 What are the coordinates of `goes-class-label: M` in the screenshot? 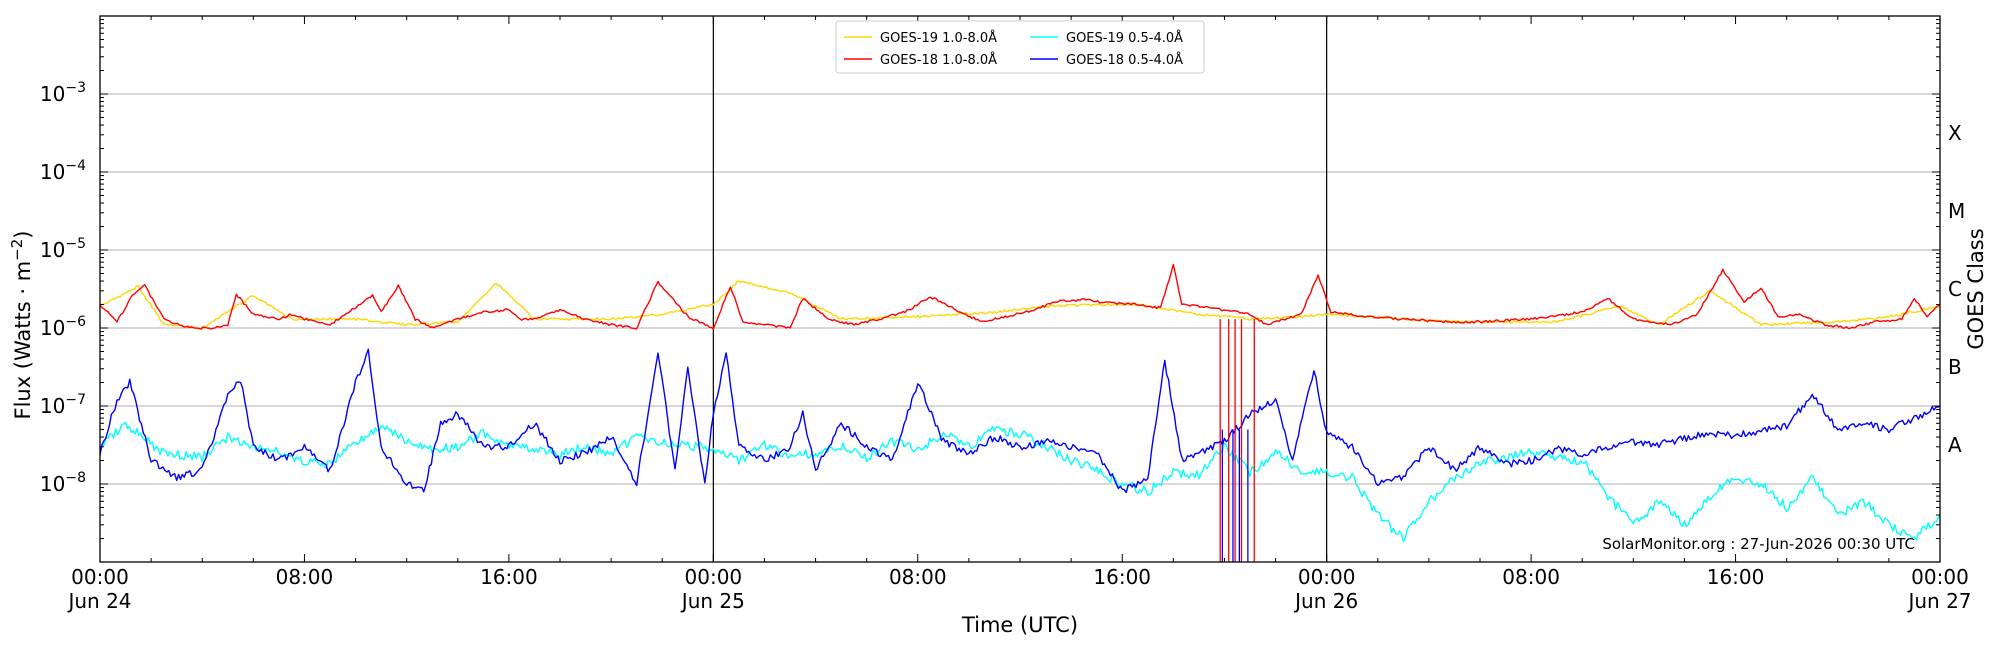 It's located at (1956, 211).